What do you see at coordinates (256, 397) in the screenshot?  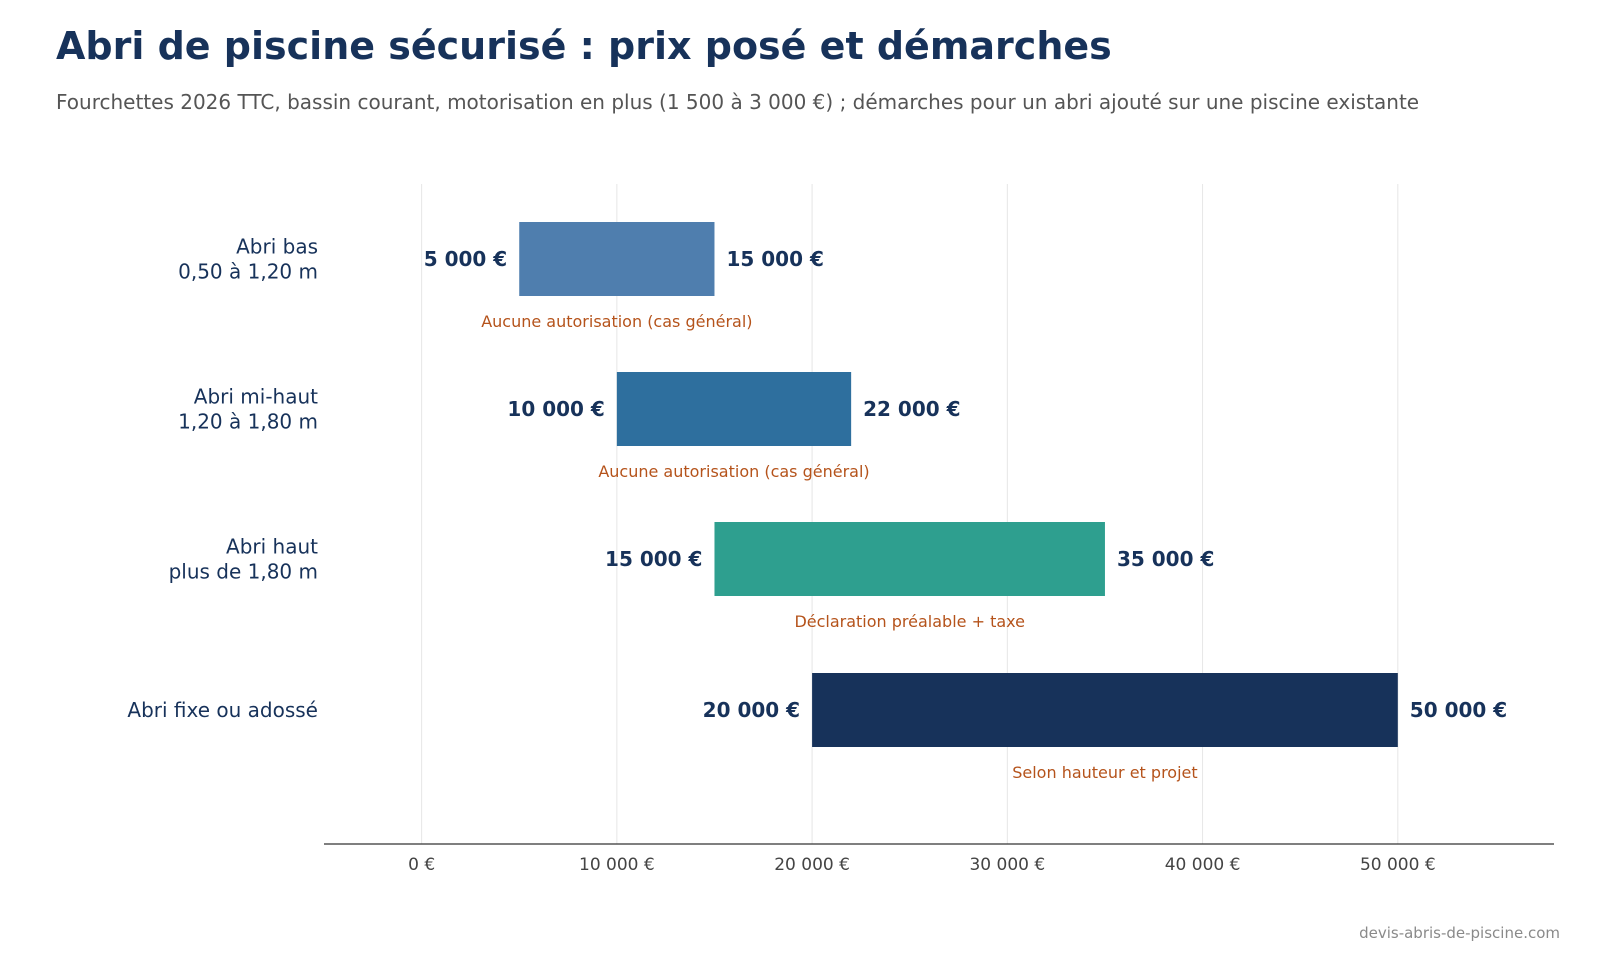 I see `category-label: Abri mi-haut` at bounding box center [256, 397].